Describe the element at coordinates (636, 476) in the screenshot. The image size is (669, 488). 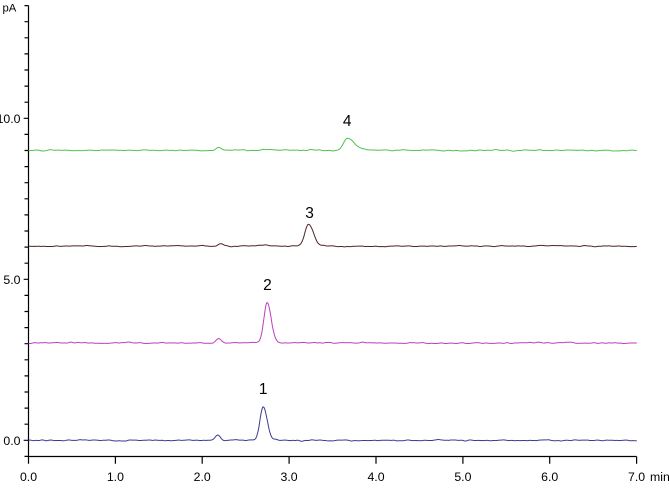
I see `svg-text: 7.0` at that location.